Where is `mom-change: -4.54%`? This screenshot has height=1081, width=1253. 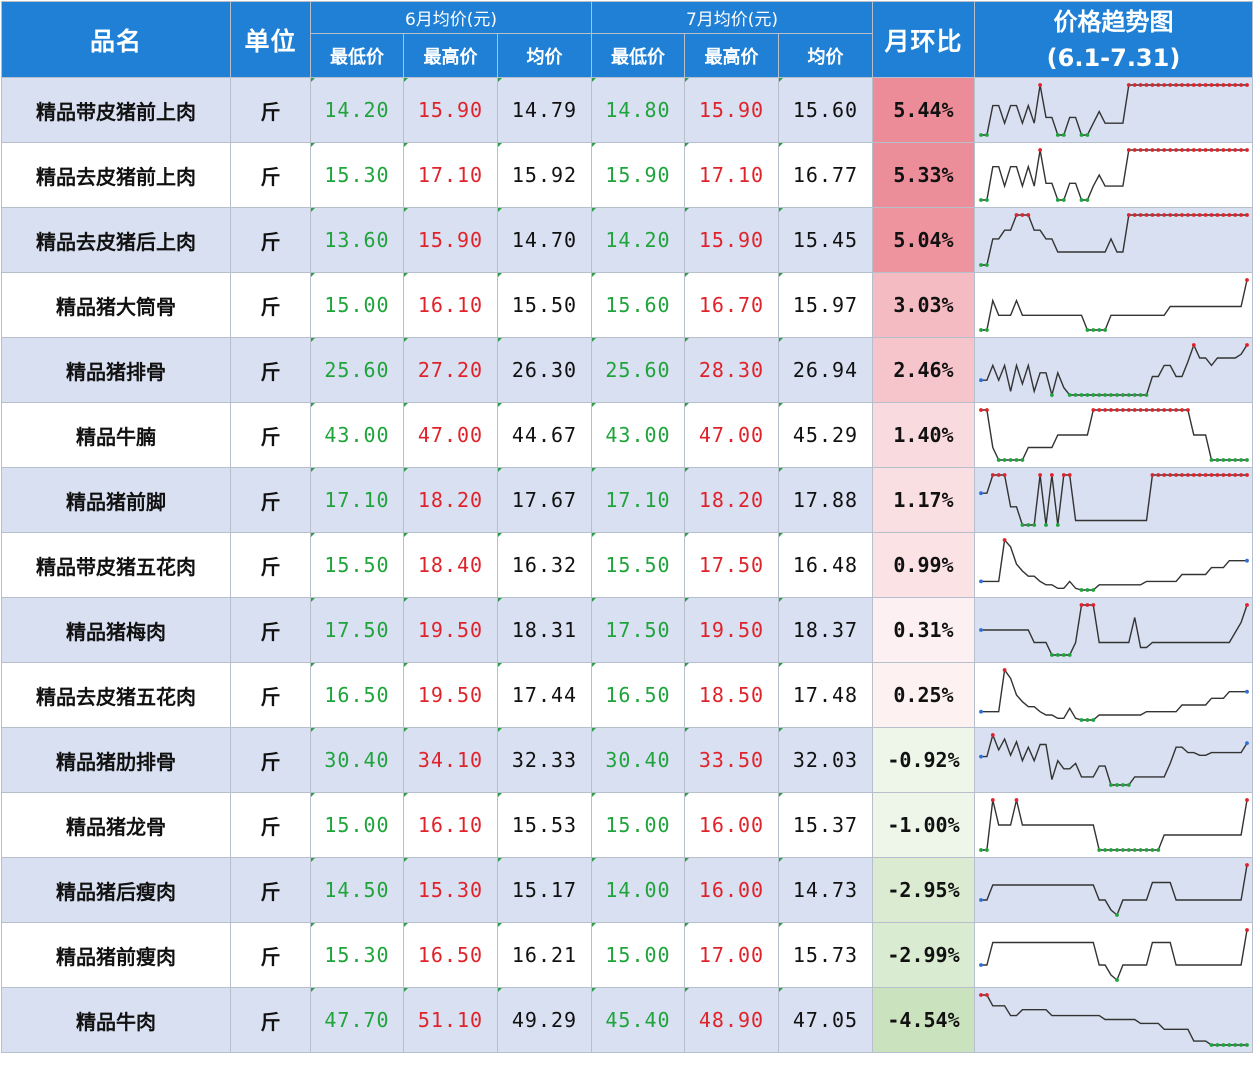
mom-change: -4.54% is located at coordinates (923, 1020).